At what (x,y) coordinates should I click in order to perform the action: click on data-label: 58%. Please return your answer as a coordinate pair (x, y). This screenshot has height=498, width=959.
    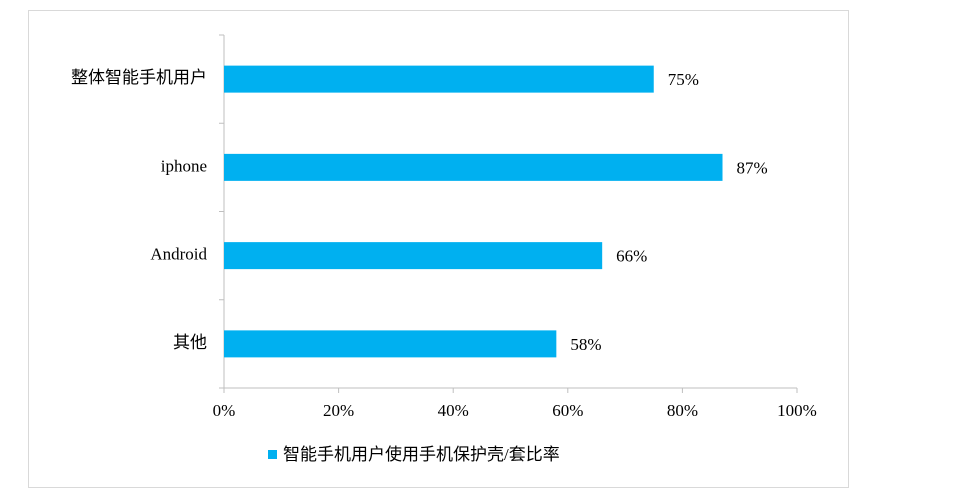
    Looking at the image, I should click on (585, 344).